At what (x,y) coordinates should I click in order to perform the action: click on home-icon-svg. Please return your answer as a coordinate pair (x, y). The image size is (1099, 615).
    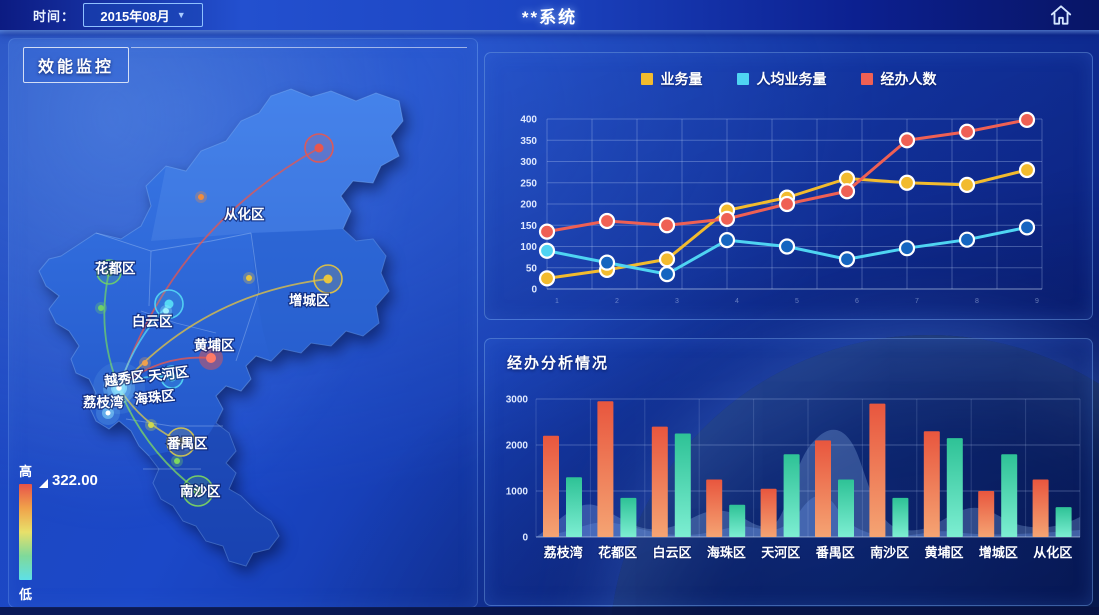
    Looking at the image, I should click on (1061, 15).